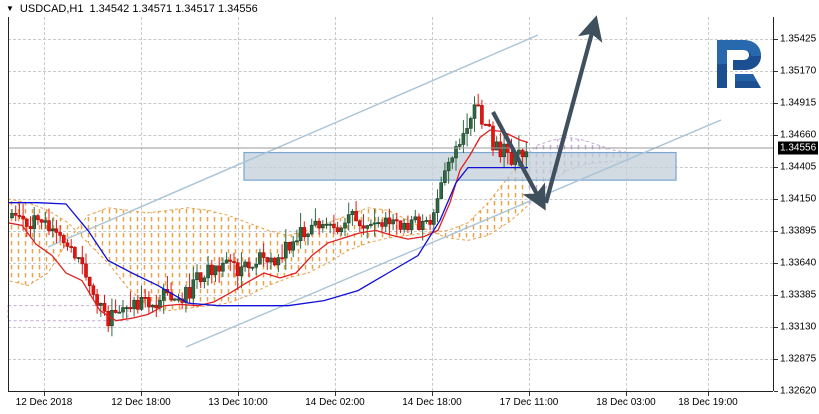 The width and height of the screenshot is (819, 414). What do you see at coordinates (708, 402) in the screenshot?
I see `time-axis-label: 18 Dec 19:00` at bounding box center [708, 402].